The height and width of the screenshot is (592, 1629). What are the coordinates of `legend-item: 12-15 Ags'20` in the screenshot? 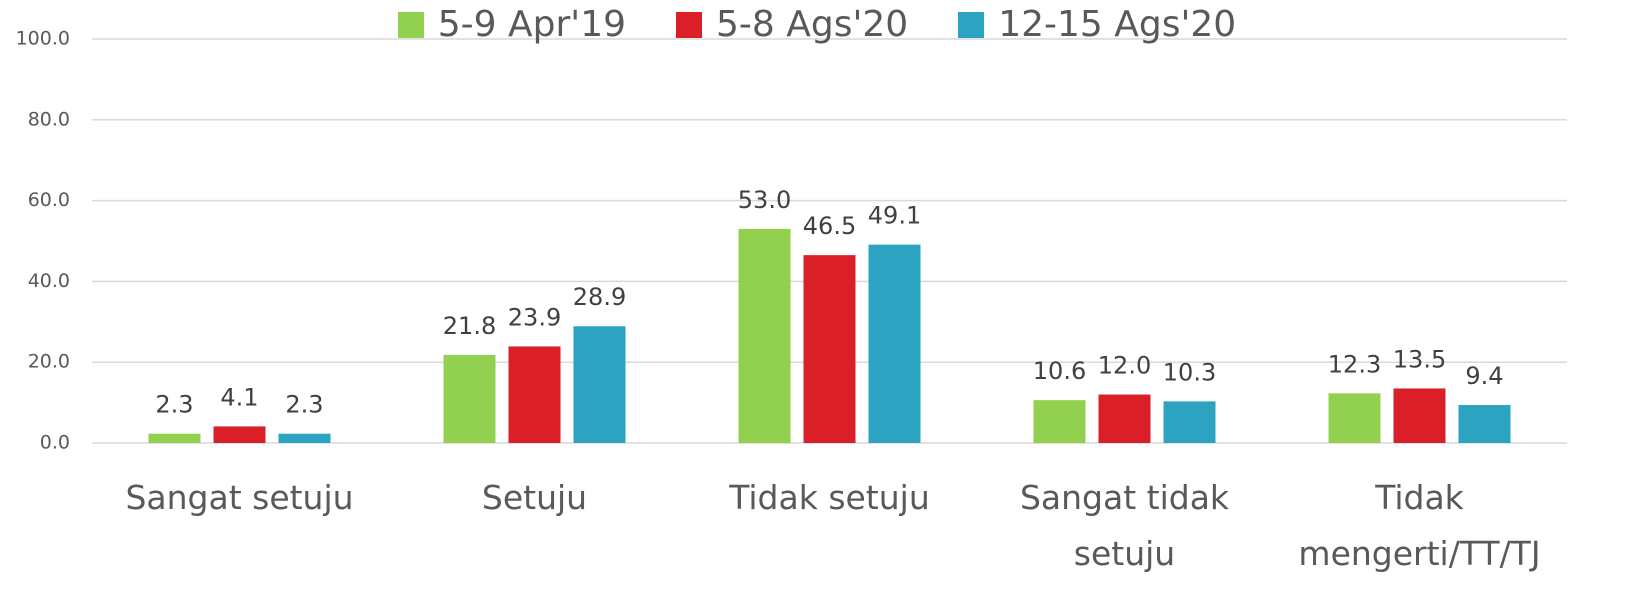 It's located at (1097, 24).